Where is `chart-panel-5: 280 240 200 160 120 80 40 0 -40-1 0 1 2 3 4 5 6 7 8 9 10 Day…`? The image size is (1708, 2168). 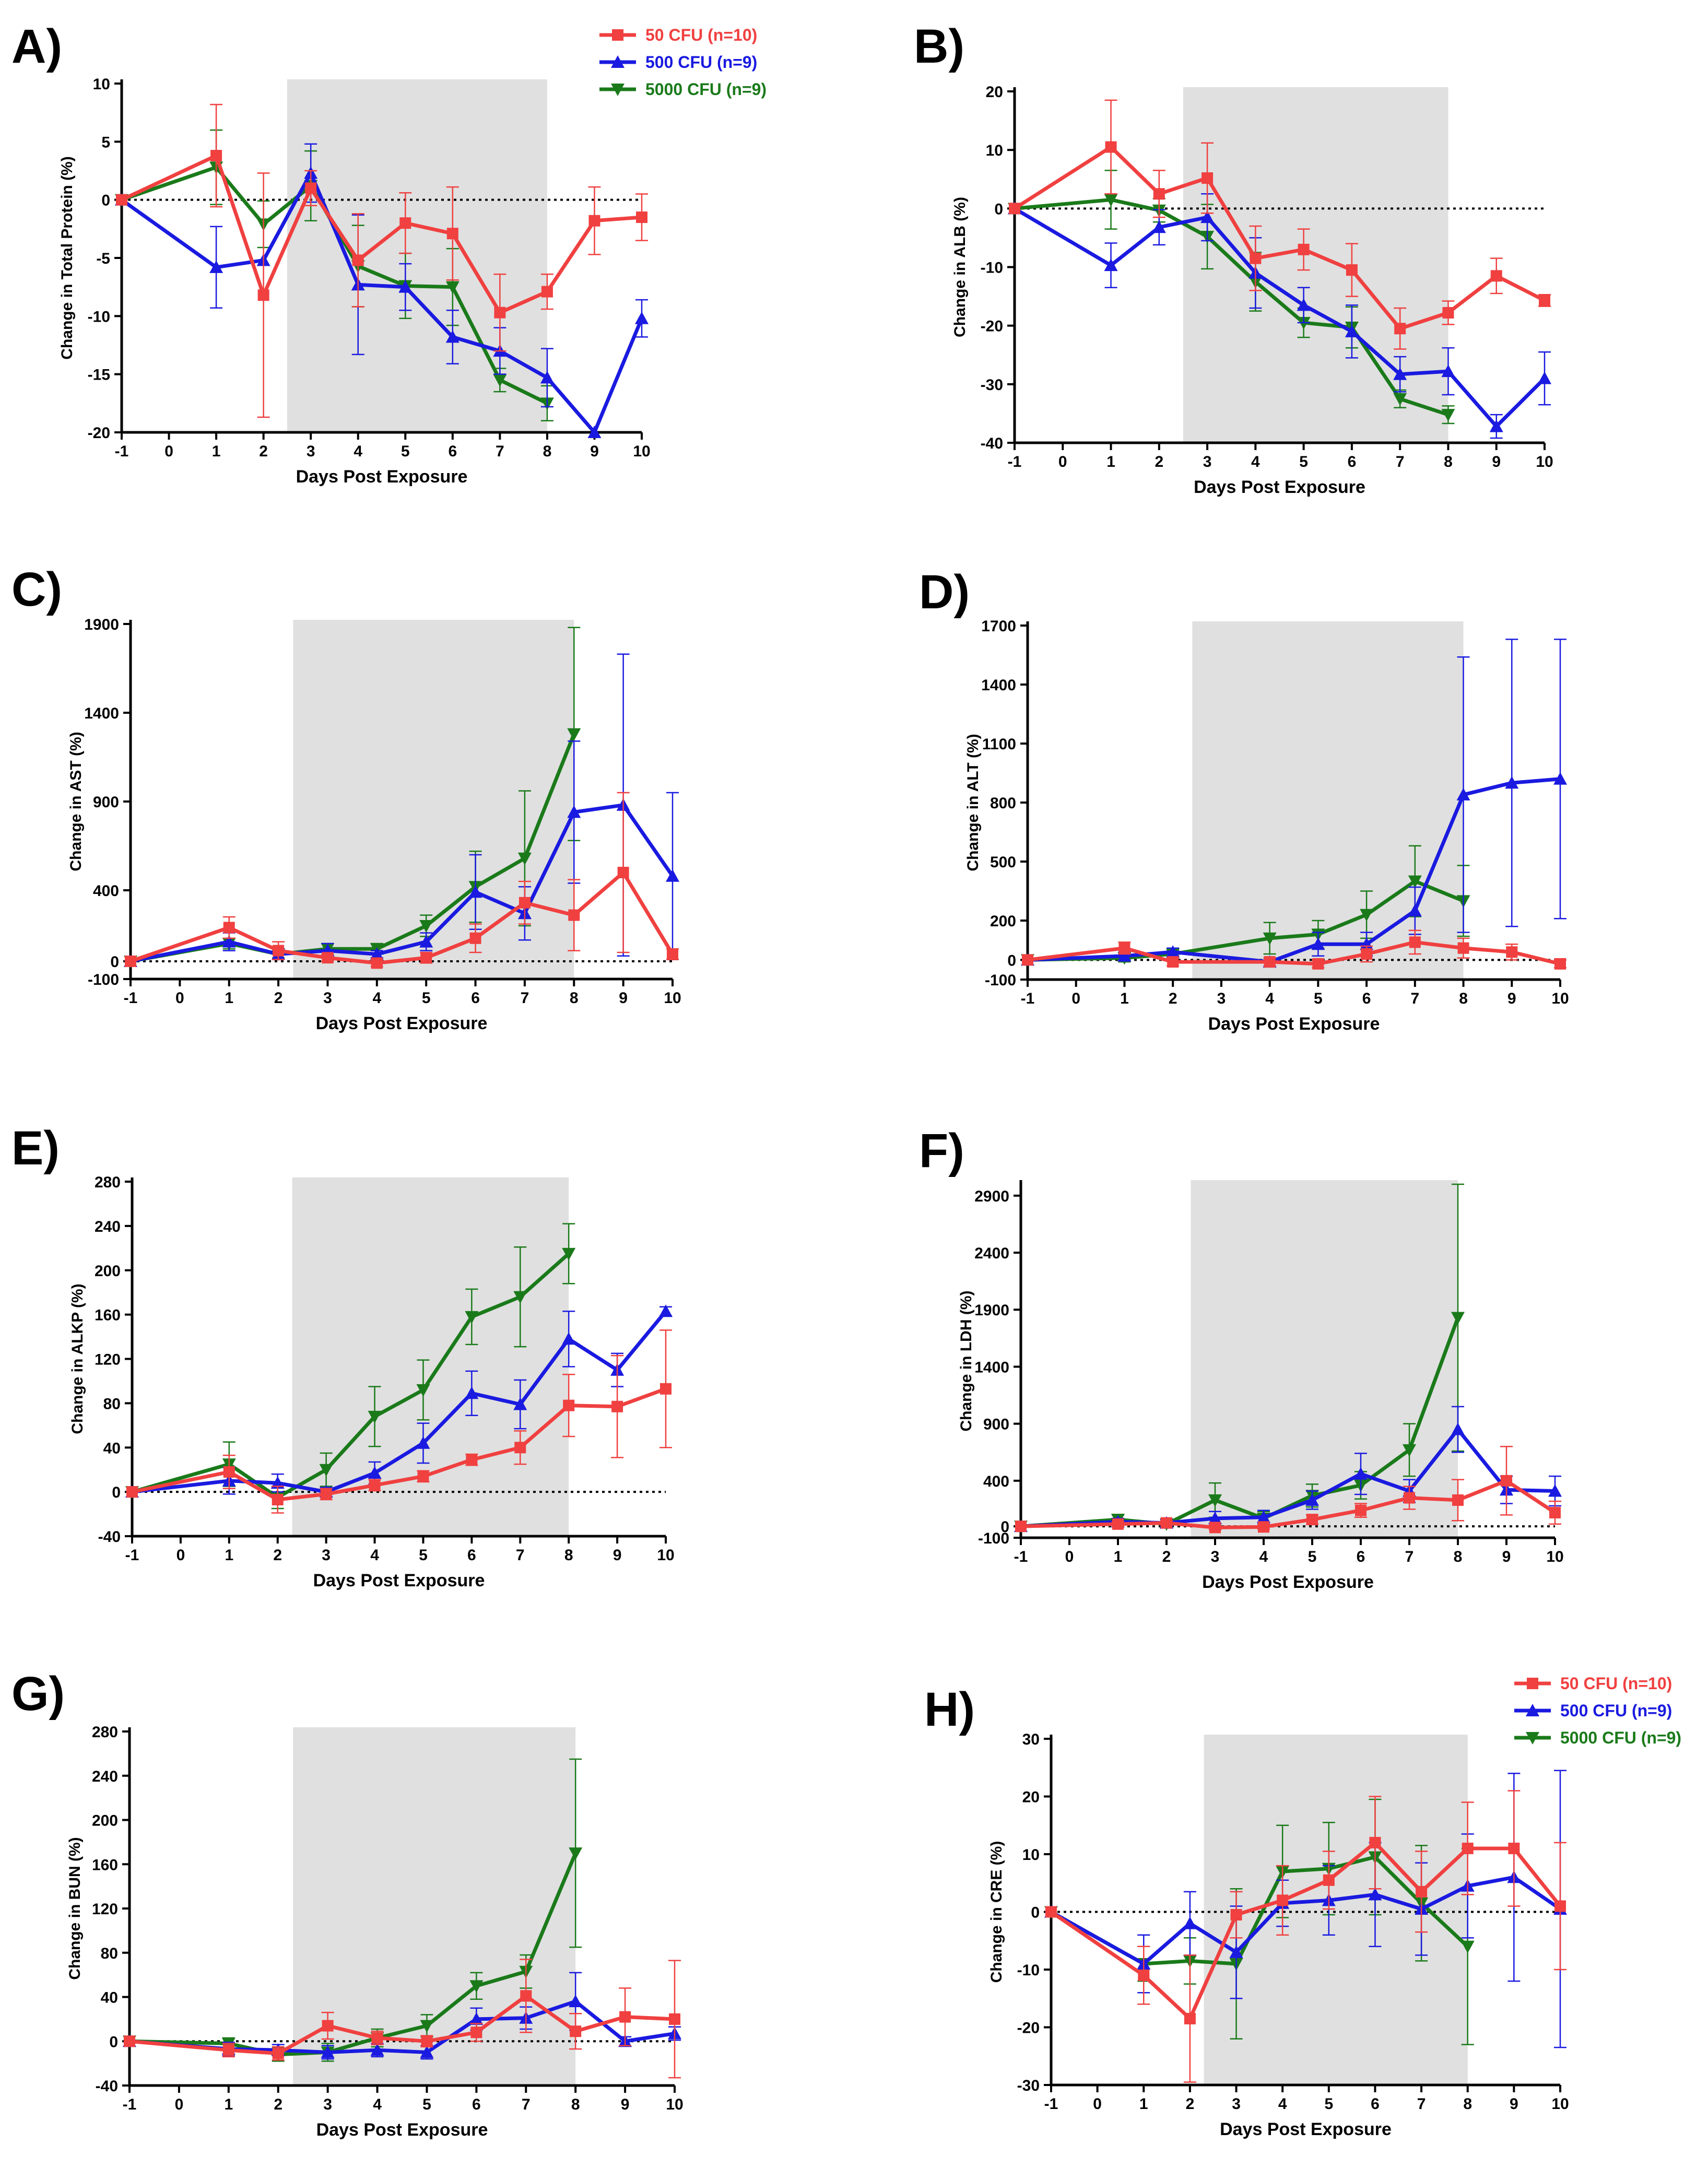 chart-panel-5: 280 240 200 160 120 80 40 0 -40-1 0 1 2 3 4 5 6 7 8 9 10 Day… is located at coordinates (343, 1356).